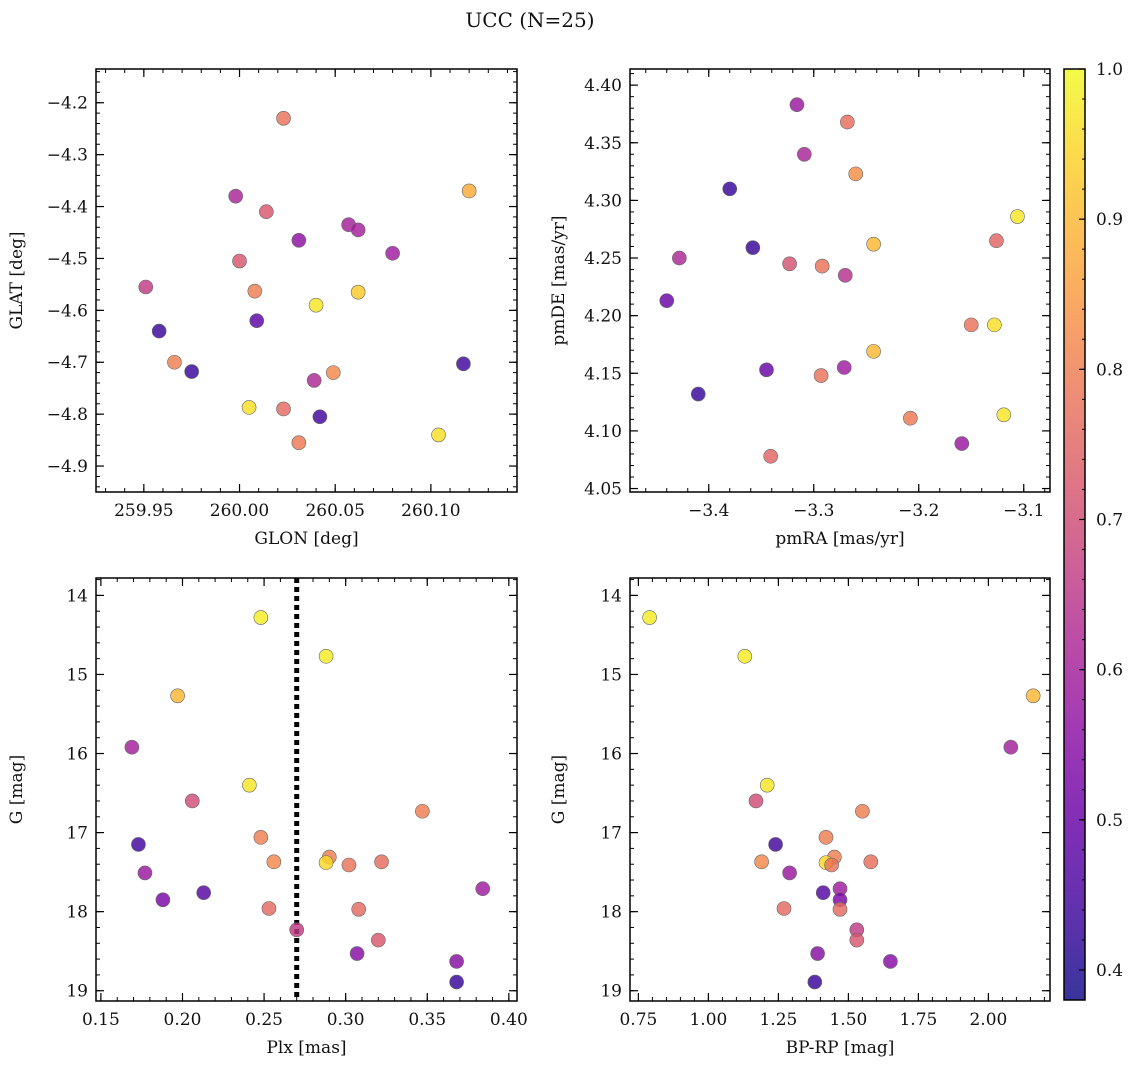 The height and width of the screenshot is (1068, 1136). What do you see at coordinates (143, 511) in the screenshot?
I see `x-tick-label: 259.95` at bounding box center [143, 511].